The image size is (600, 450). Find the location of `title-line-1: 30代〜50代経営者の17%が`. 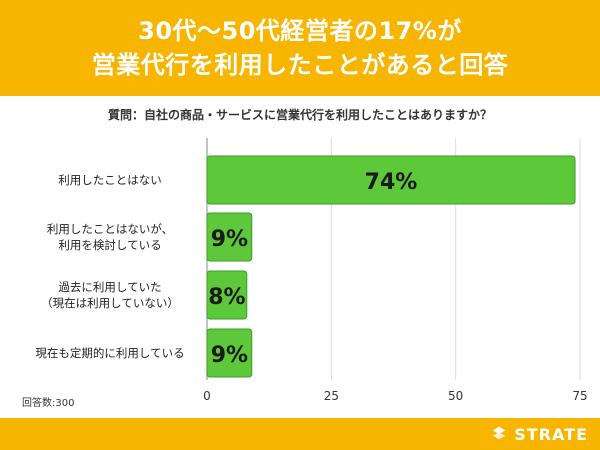

title-line-1: 30代〜50代経営者の17%が is located at coordinates (300, 31).